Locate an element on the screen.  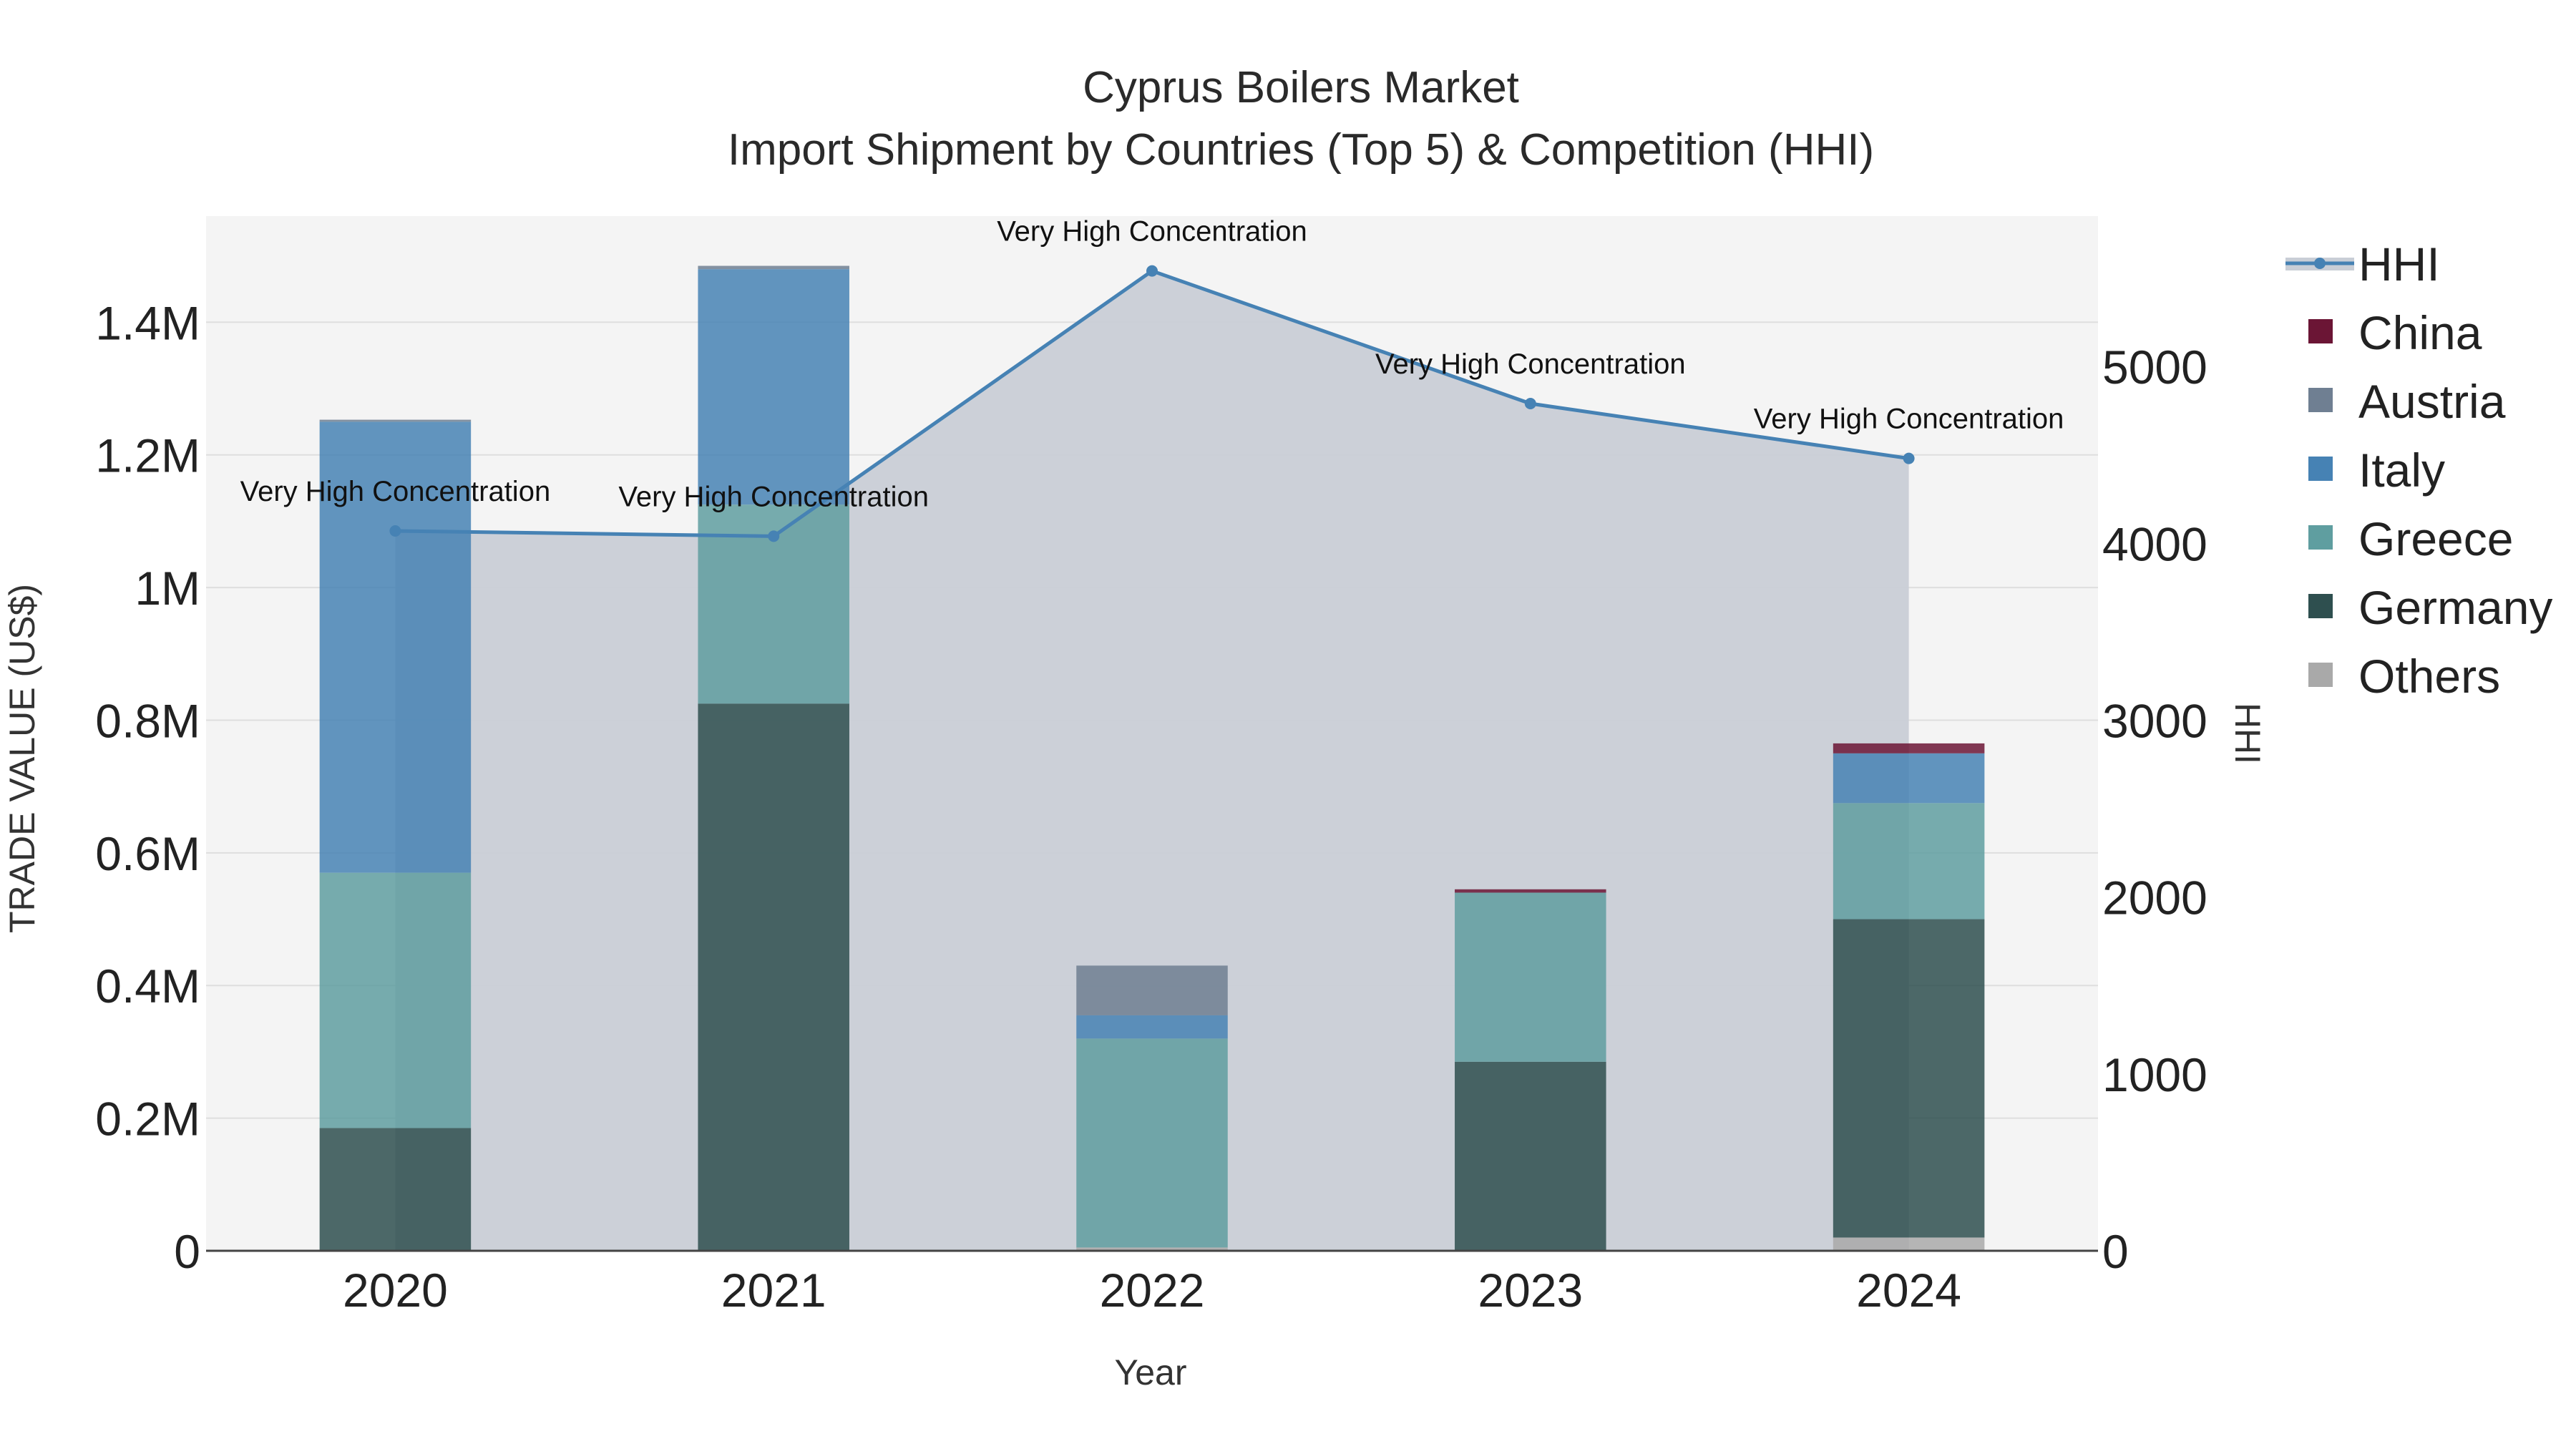
legend-label-germany: Germany is located at coordinates (2455, 607).